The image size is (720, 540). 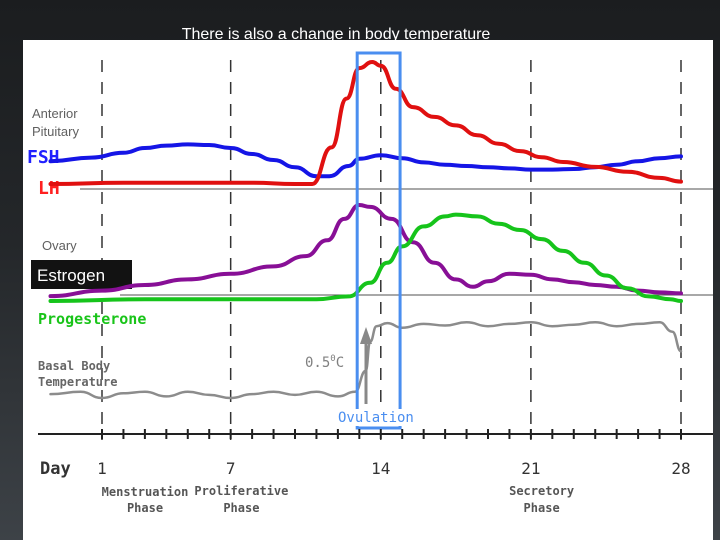 What do you see at coordinates (92, 319) in the screenshot?
I see `progesterone-series-label: Progesterone` at bounding box center [92, 319].